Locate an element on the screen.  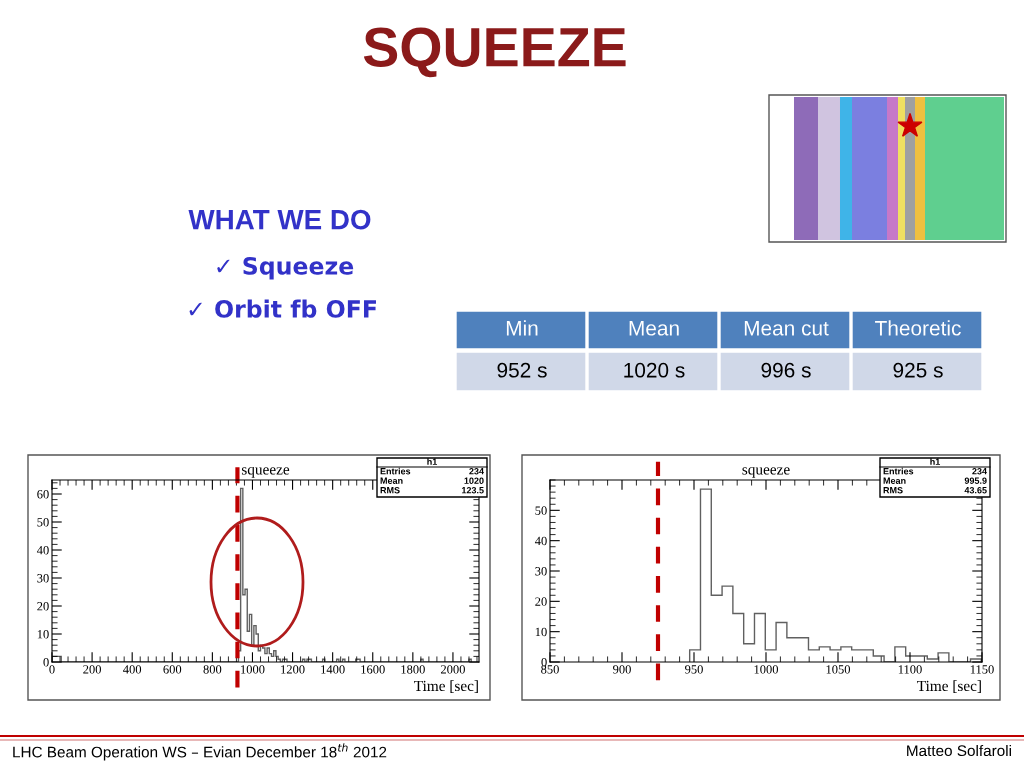
annotation: 123.5 is located at coordinates (472, 490).